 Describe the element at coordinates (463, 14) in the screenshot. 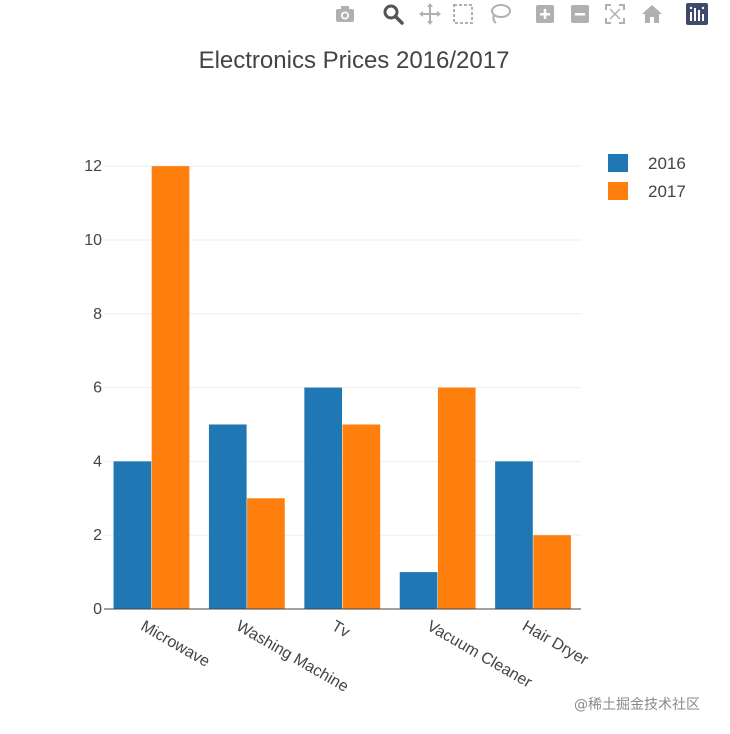

I see `box-select-icon` at that location.